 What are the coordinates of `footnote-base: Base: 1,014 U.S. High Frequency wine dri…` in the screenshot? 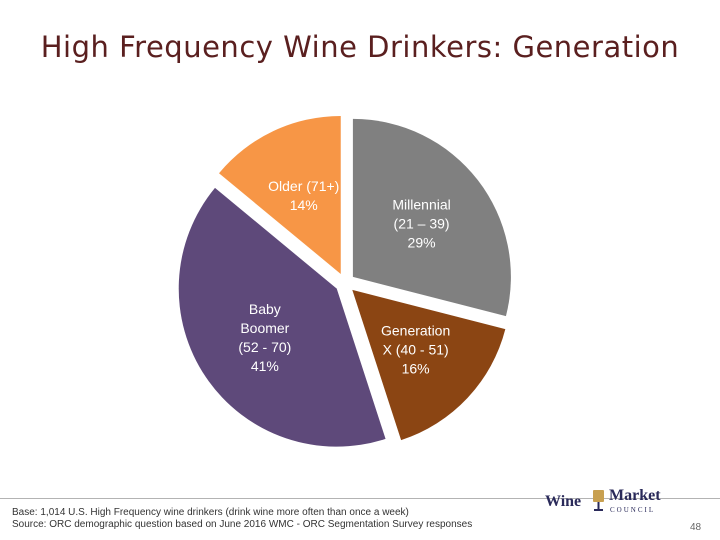 It's located at (210, 512).